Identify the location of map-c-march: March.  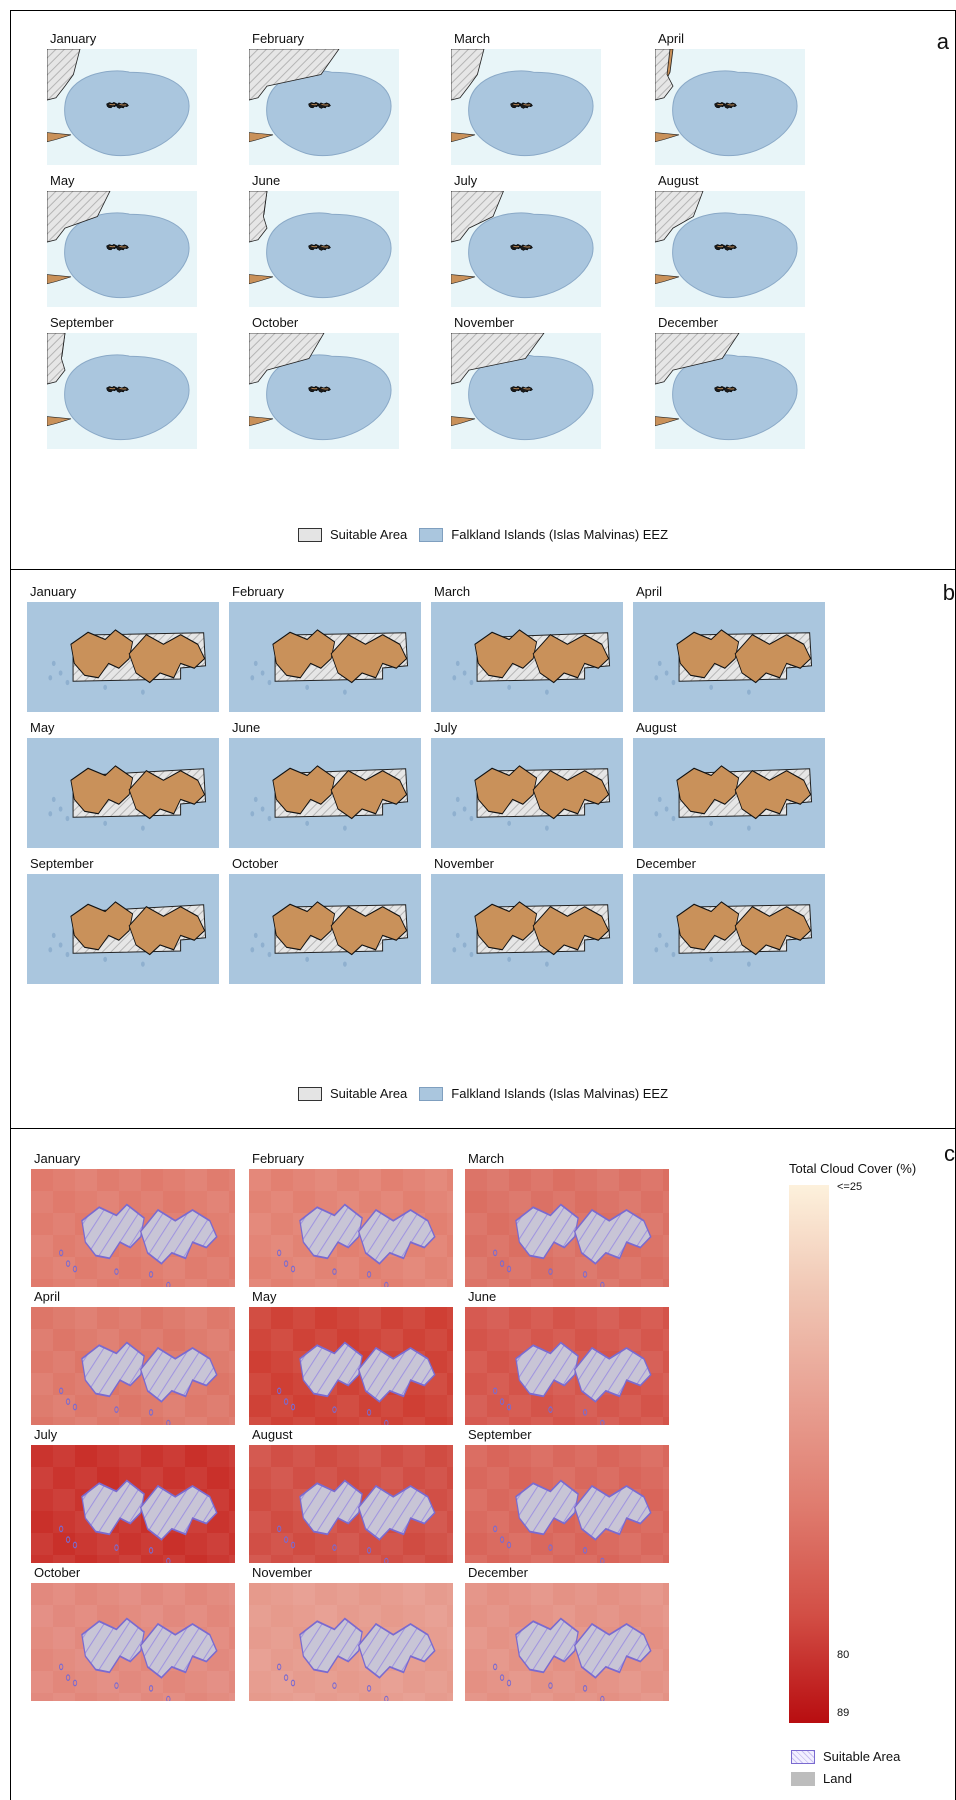
(567, 1219).